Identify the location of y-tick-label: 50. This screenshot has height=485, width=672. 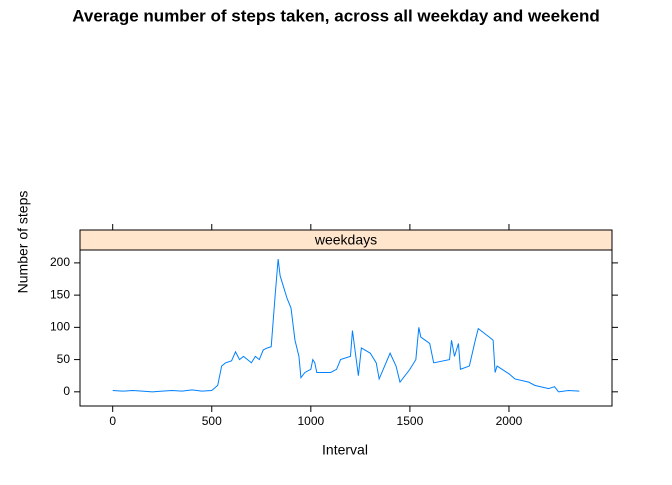
(64, 359).